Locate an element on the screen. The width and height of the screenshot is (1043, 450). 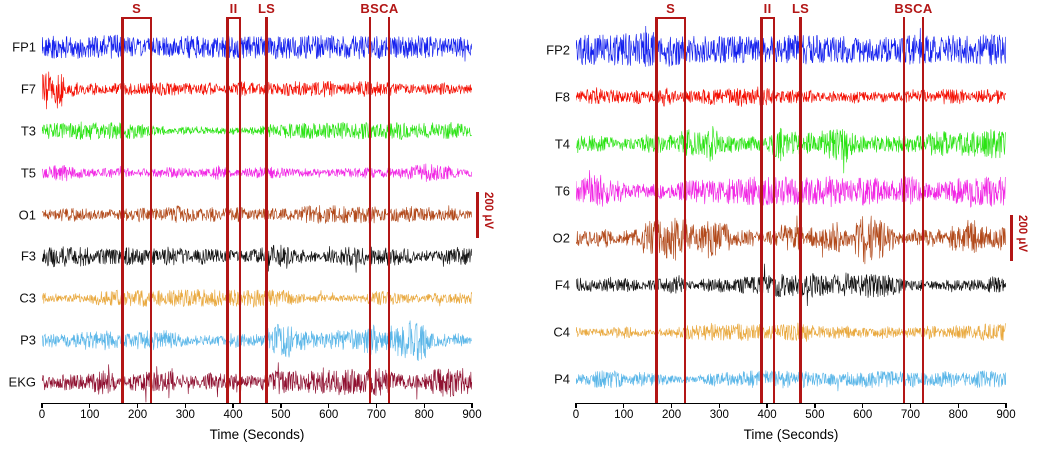
channel-label-t4: T4 is located at coordinates (562, 144).